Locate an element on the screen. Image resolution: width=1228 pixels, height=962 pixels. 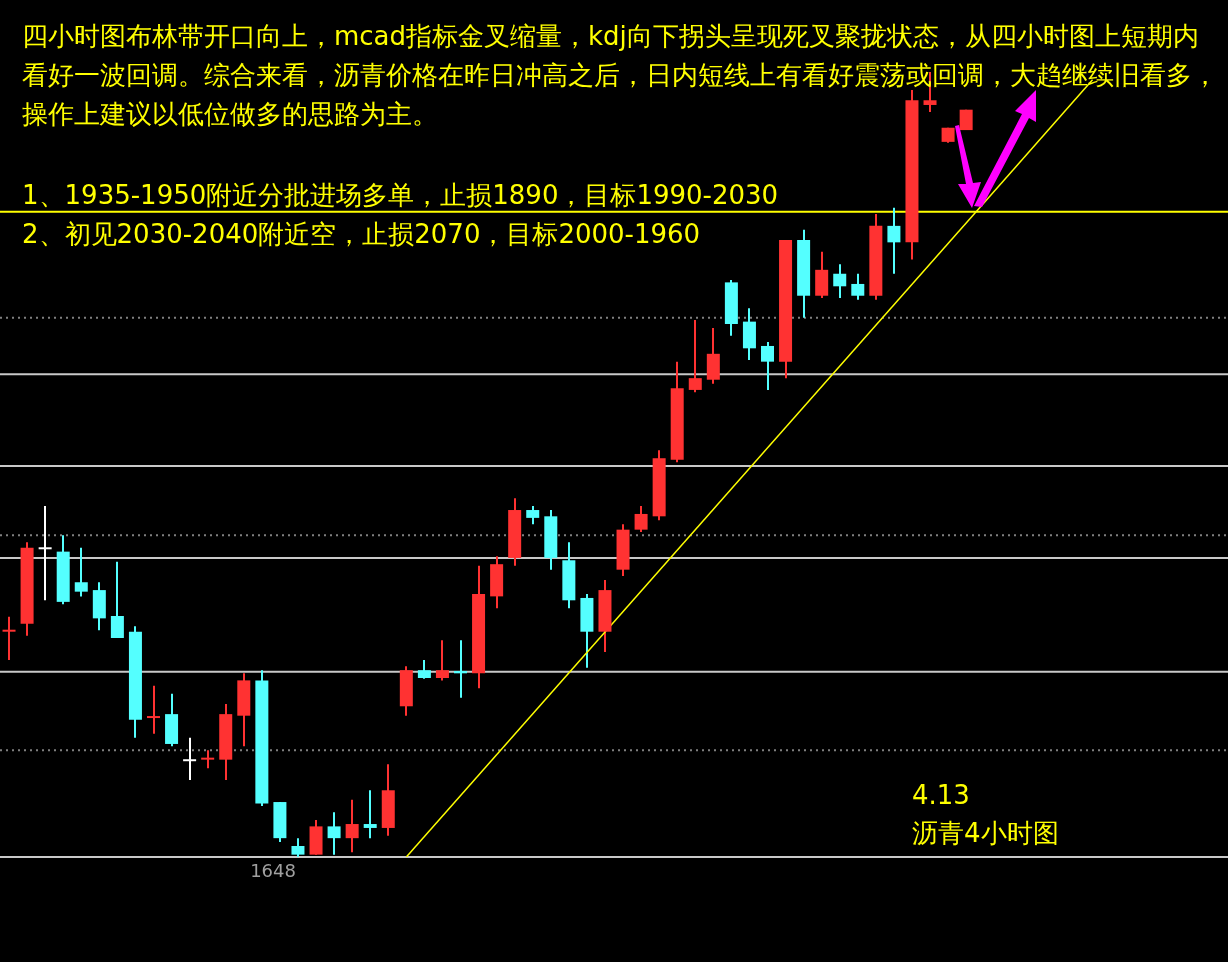
annotation: 四小时图布林带开口向上，mcad指标金叉缩量，kdj向下拐头呈现死叉聚拢状态，从四小时图上短期内看好一波回调。综合来看，沥青价格在昨日冲高之后，日内短线上有看好震荡或回调，大趋继续旧看多，操作上建议以低位做多的思路为主。 is located at coordinates (620, 75).